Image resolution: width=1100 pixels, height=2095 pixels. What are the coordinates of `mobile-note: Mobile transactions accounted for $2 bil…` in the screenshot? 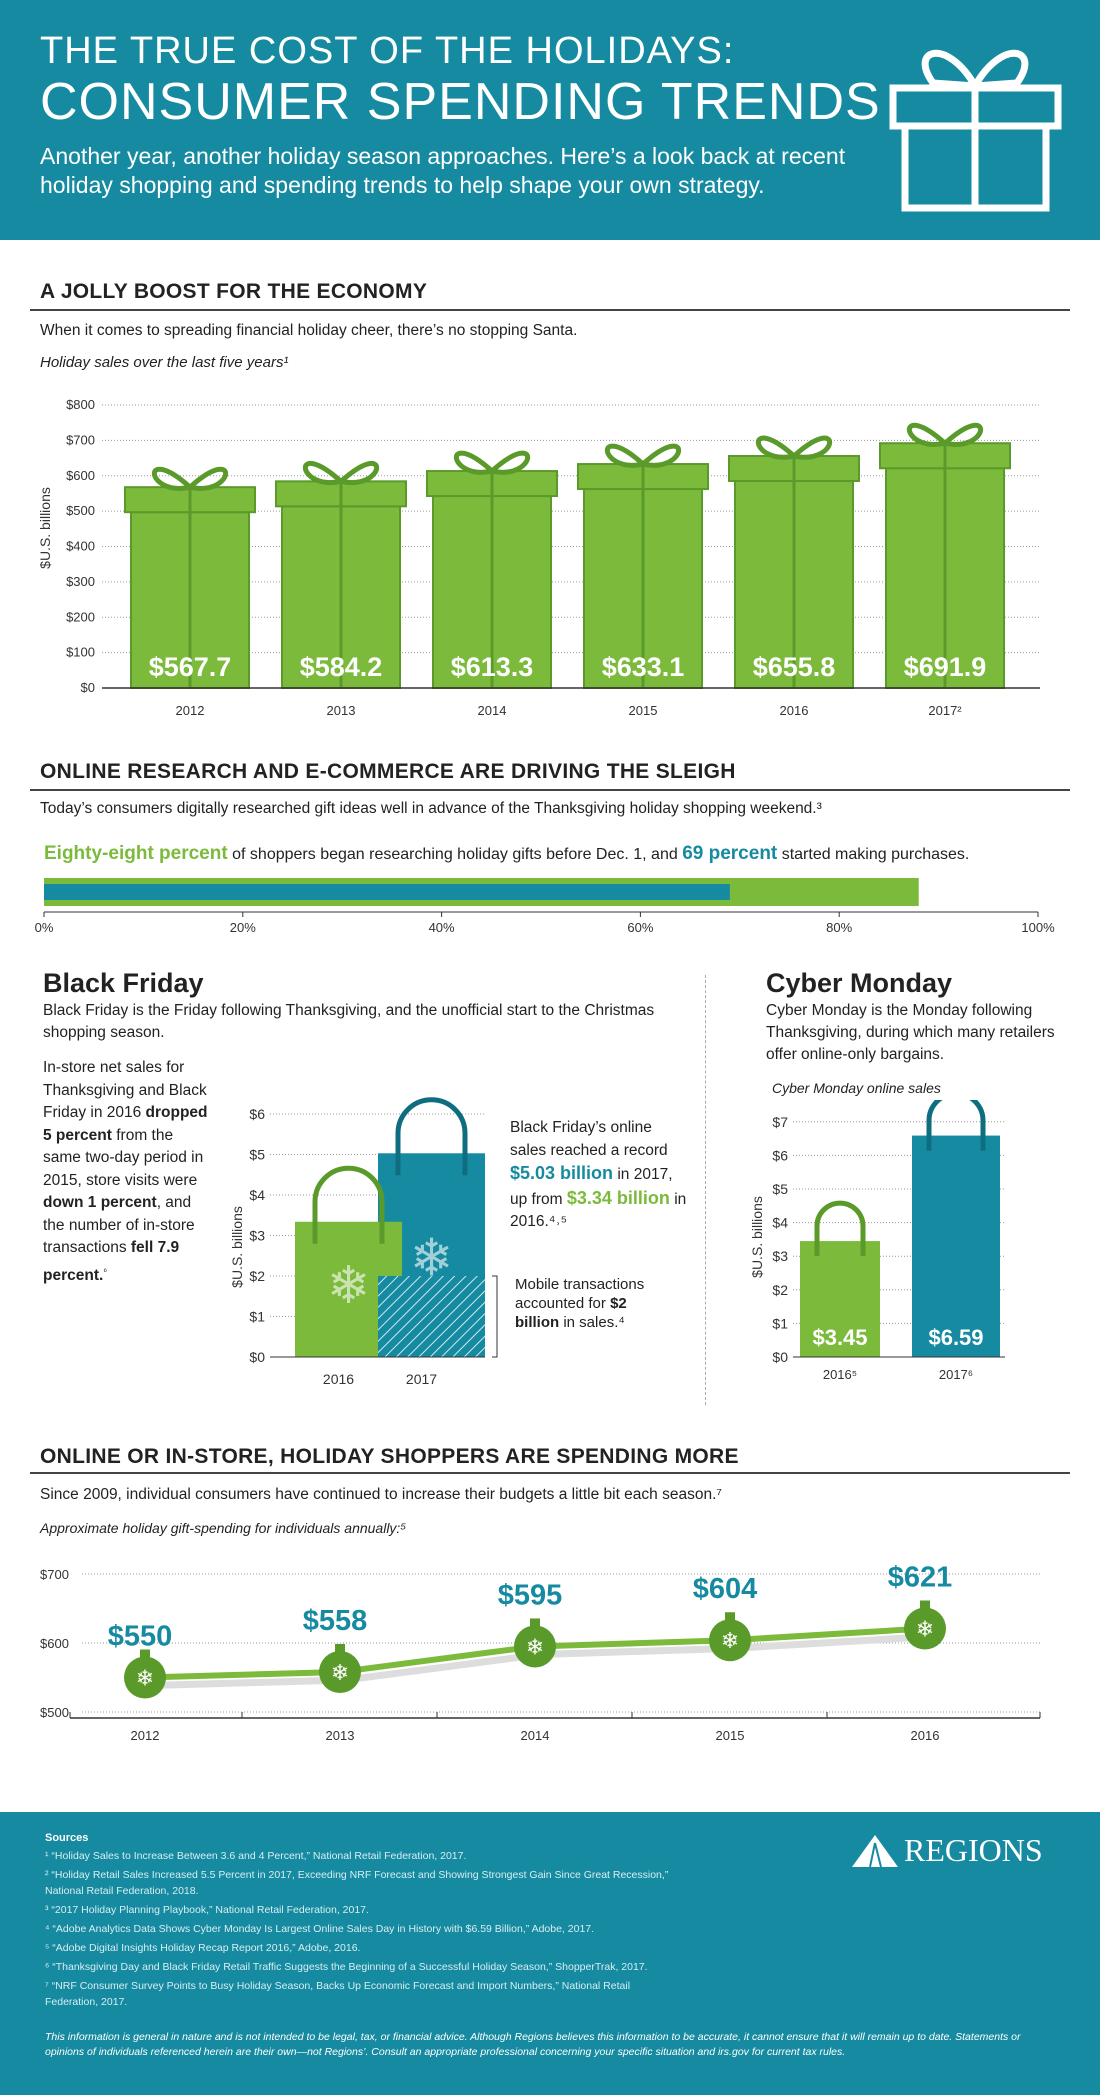 It's located at (580, 1303).